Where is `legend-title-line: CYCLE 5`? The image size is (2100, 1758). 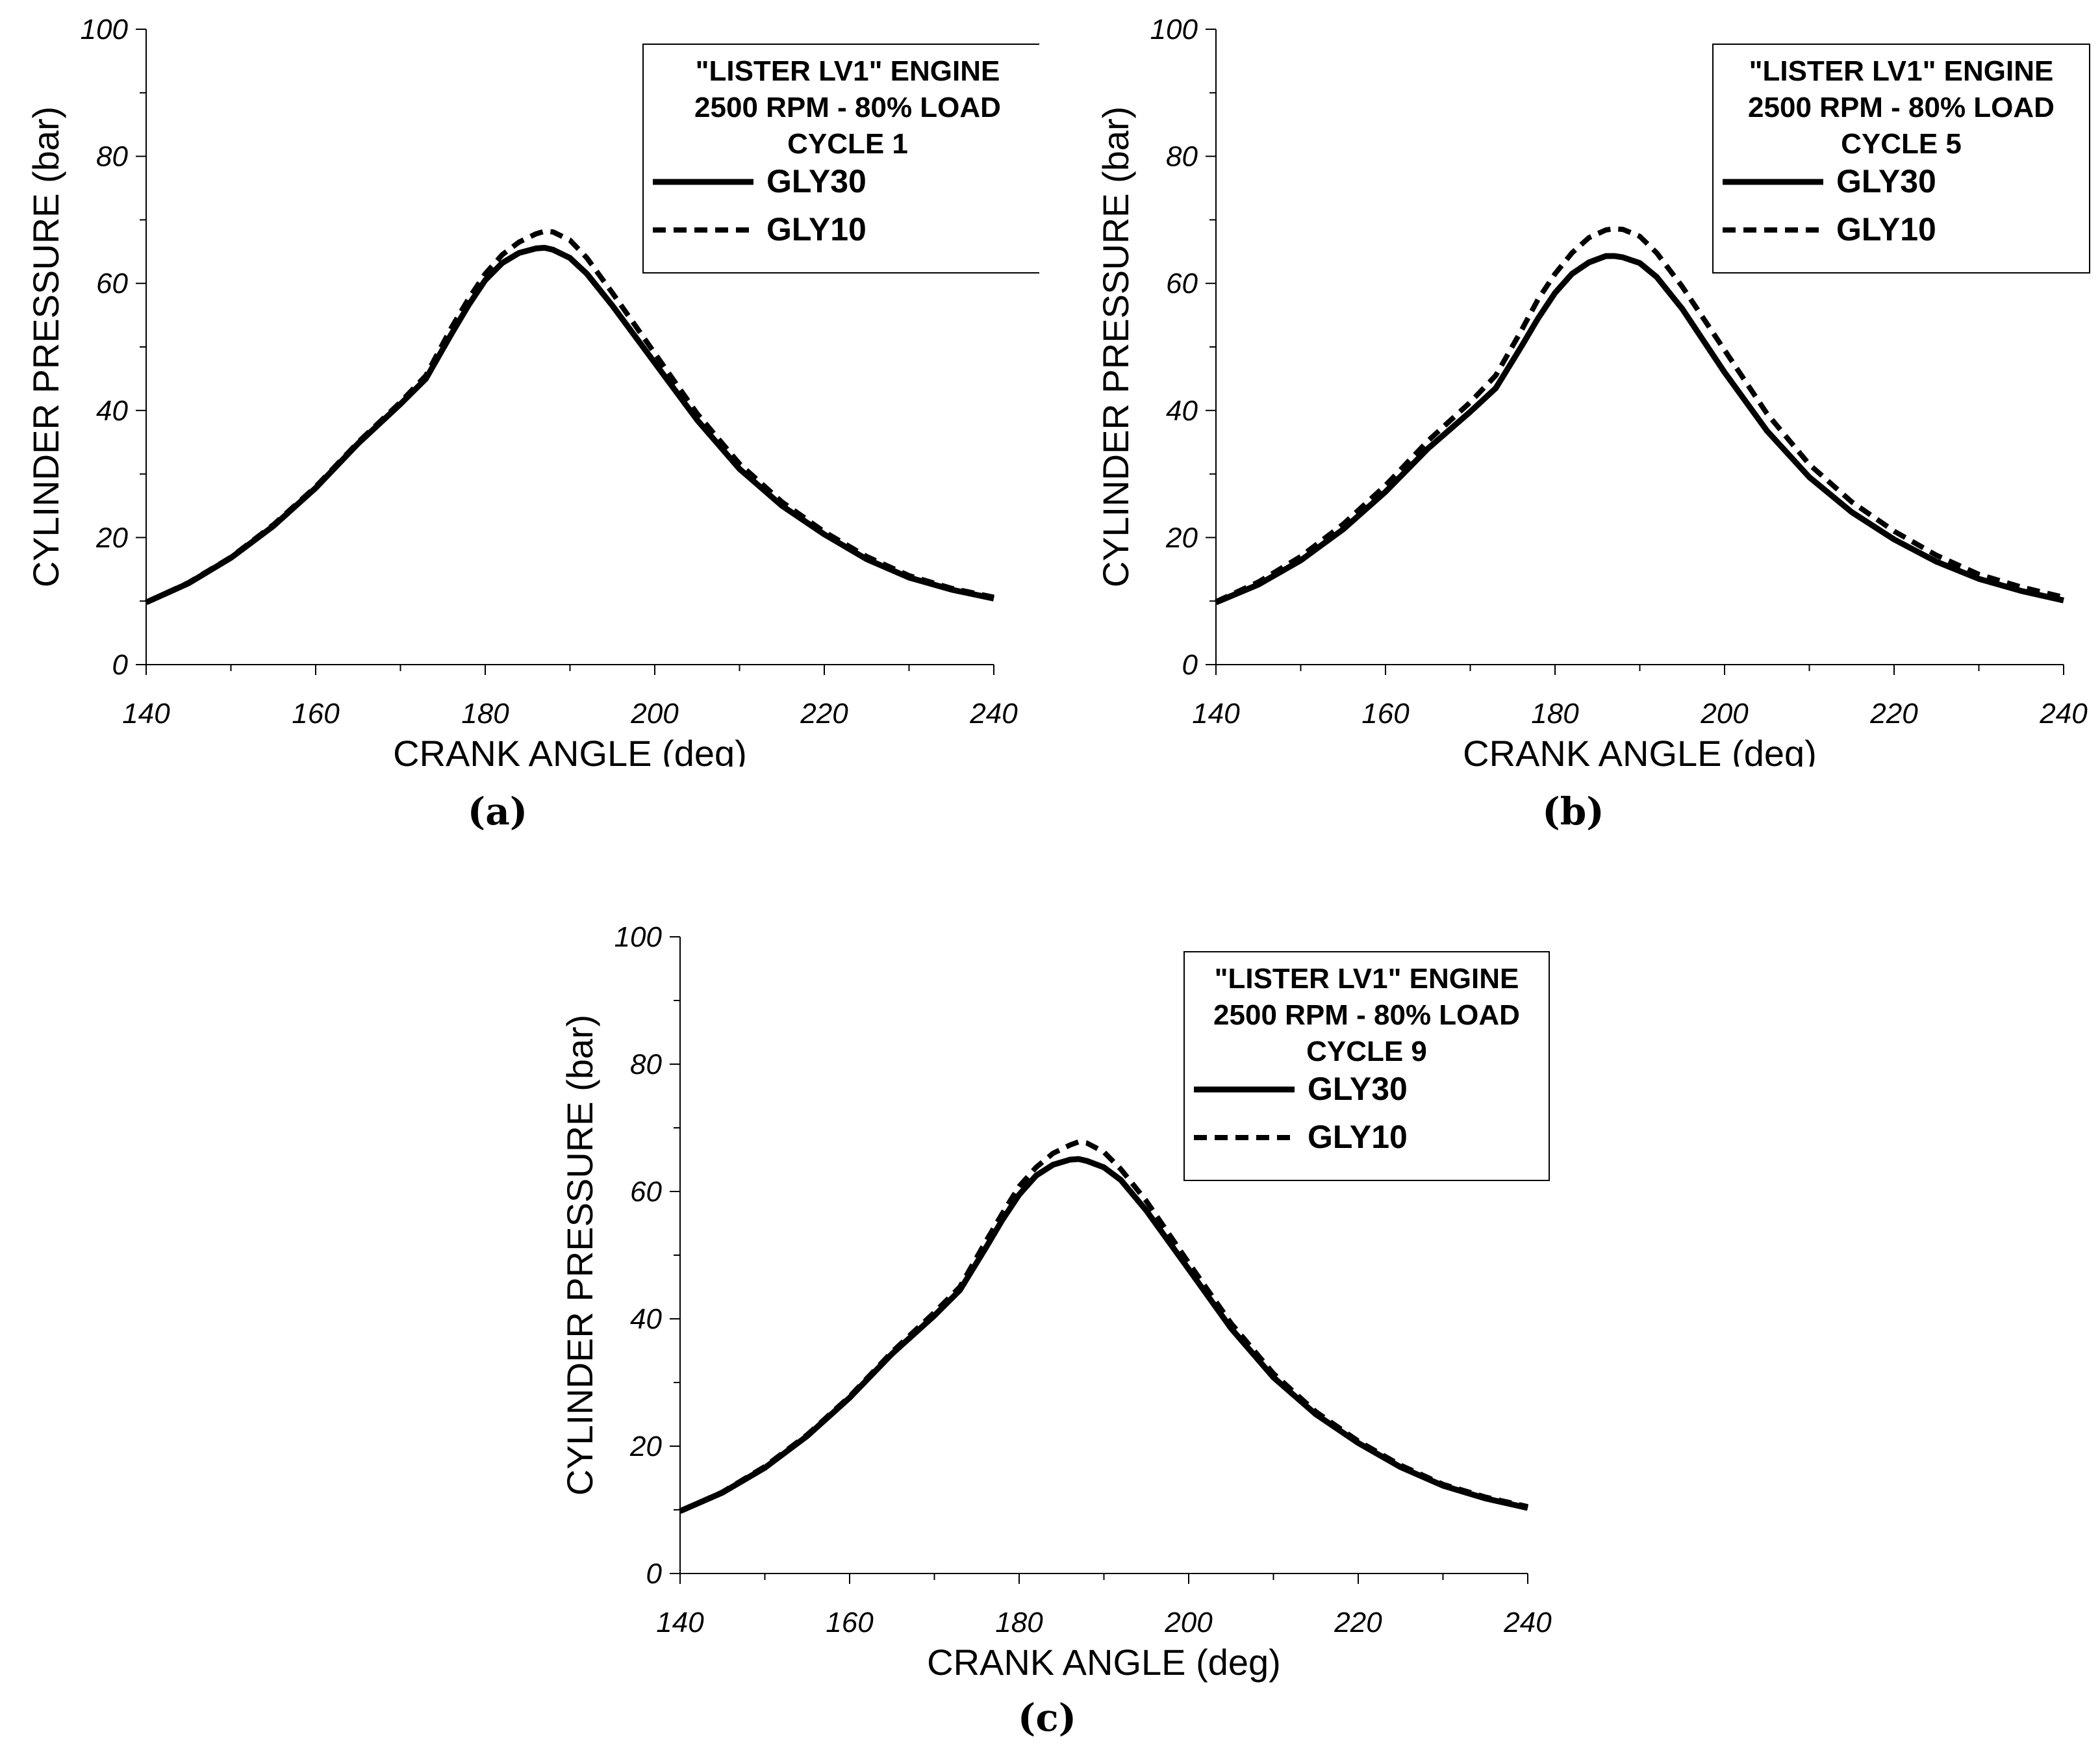 legend-title-line: CYCLE 5 is located at coordinates (1901, 144).